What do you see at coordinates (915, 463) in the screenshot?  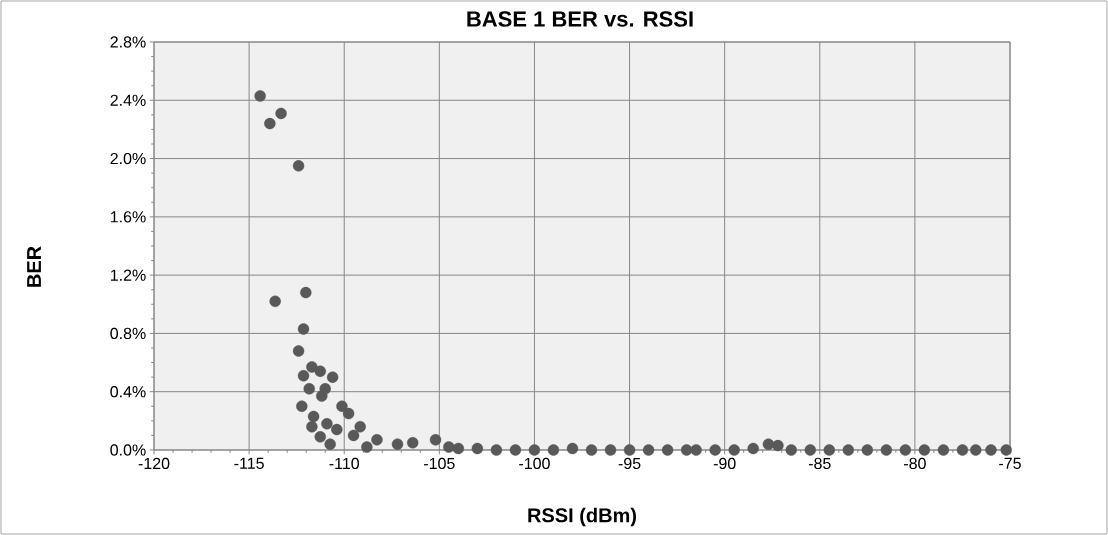 I see `x-tick-label: -80` at bounding box center [915, 463].